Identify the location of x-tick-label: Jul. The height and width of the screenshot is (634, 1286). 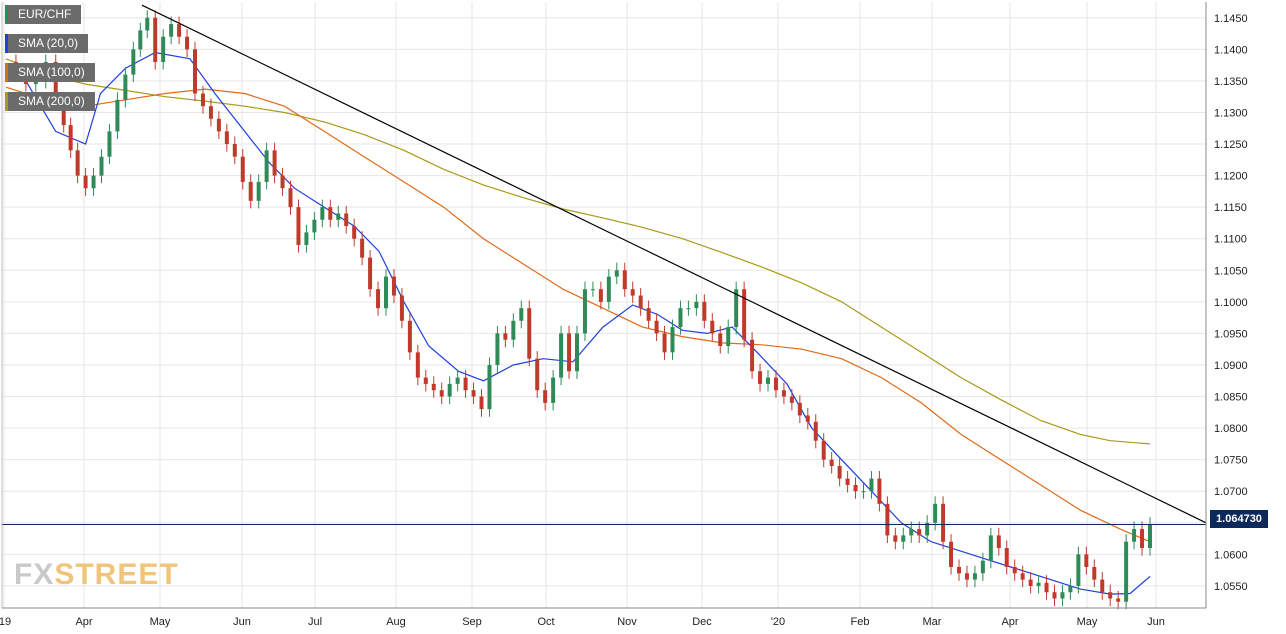
(315, 622).